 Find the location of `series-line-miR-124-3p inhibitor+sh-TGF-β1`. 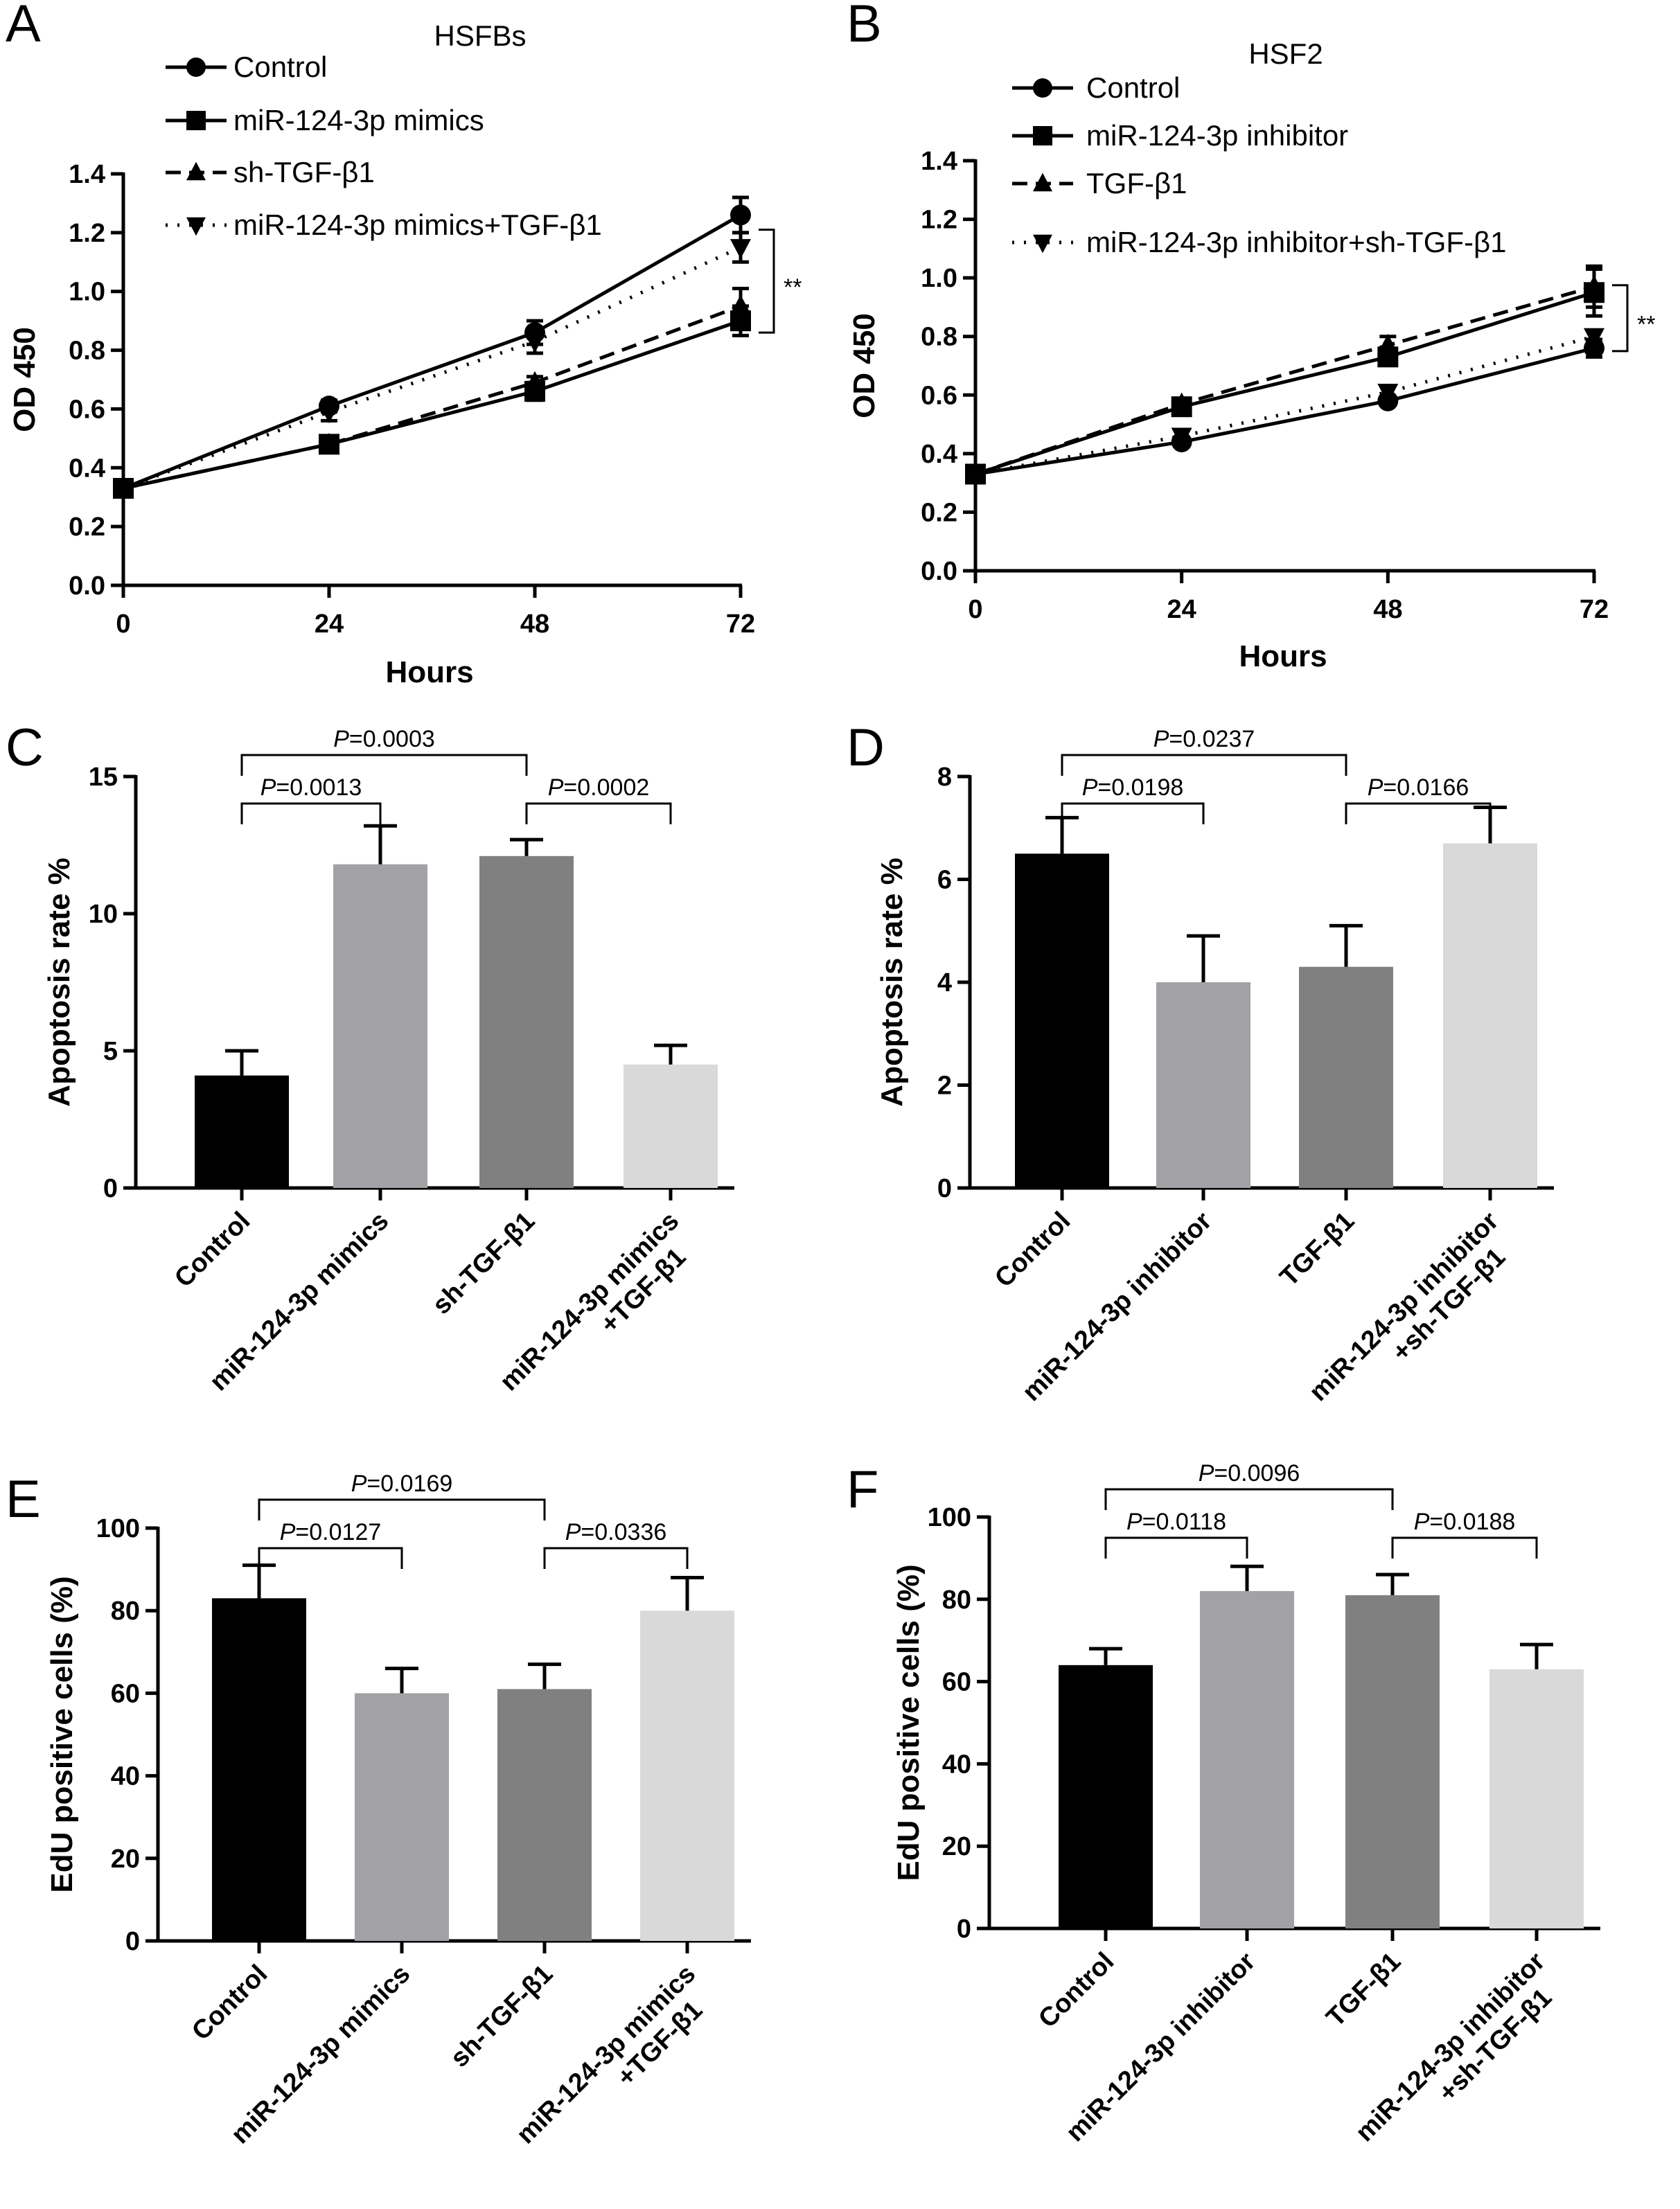

series-line-miR-124-3p inhibitor+sh-TGF-β1 is located at coordinates (1285, 405).